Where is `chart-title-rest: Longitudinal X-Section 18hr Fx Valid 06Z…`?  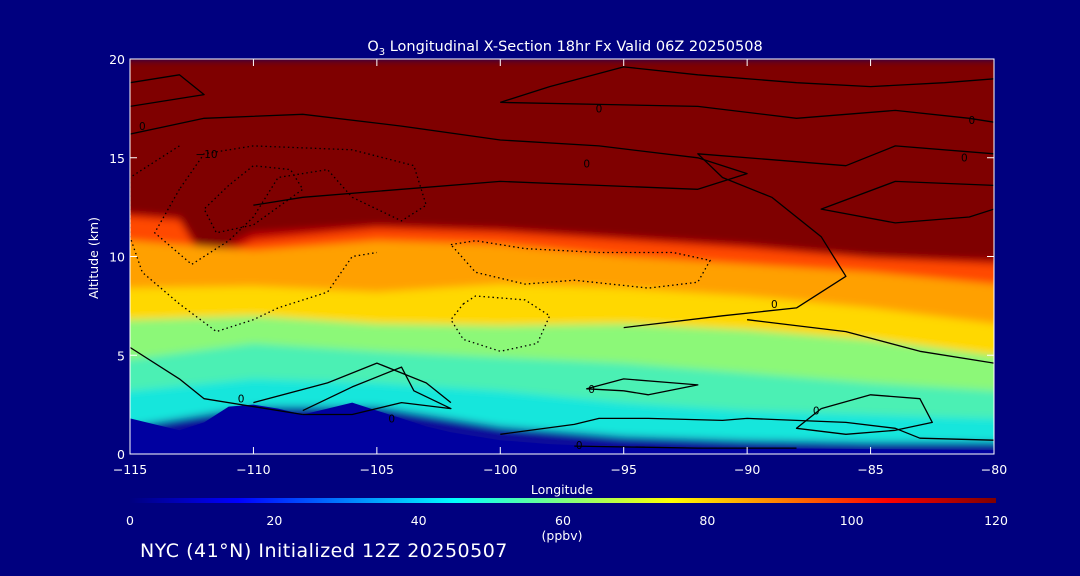 chart-title-rest: Longitudinal X-Section 18hr Fx Valid 06Z… is located at coordinates (574, 47).